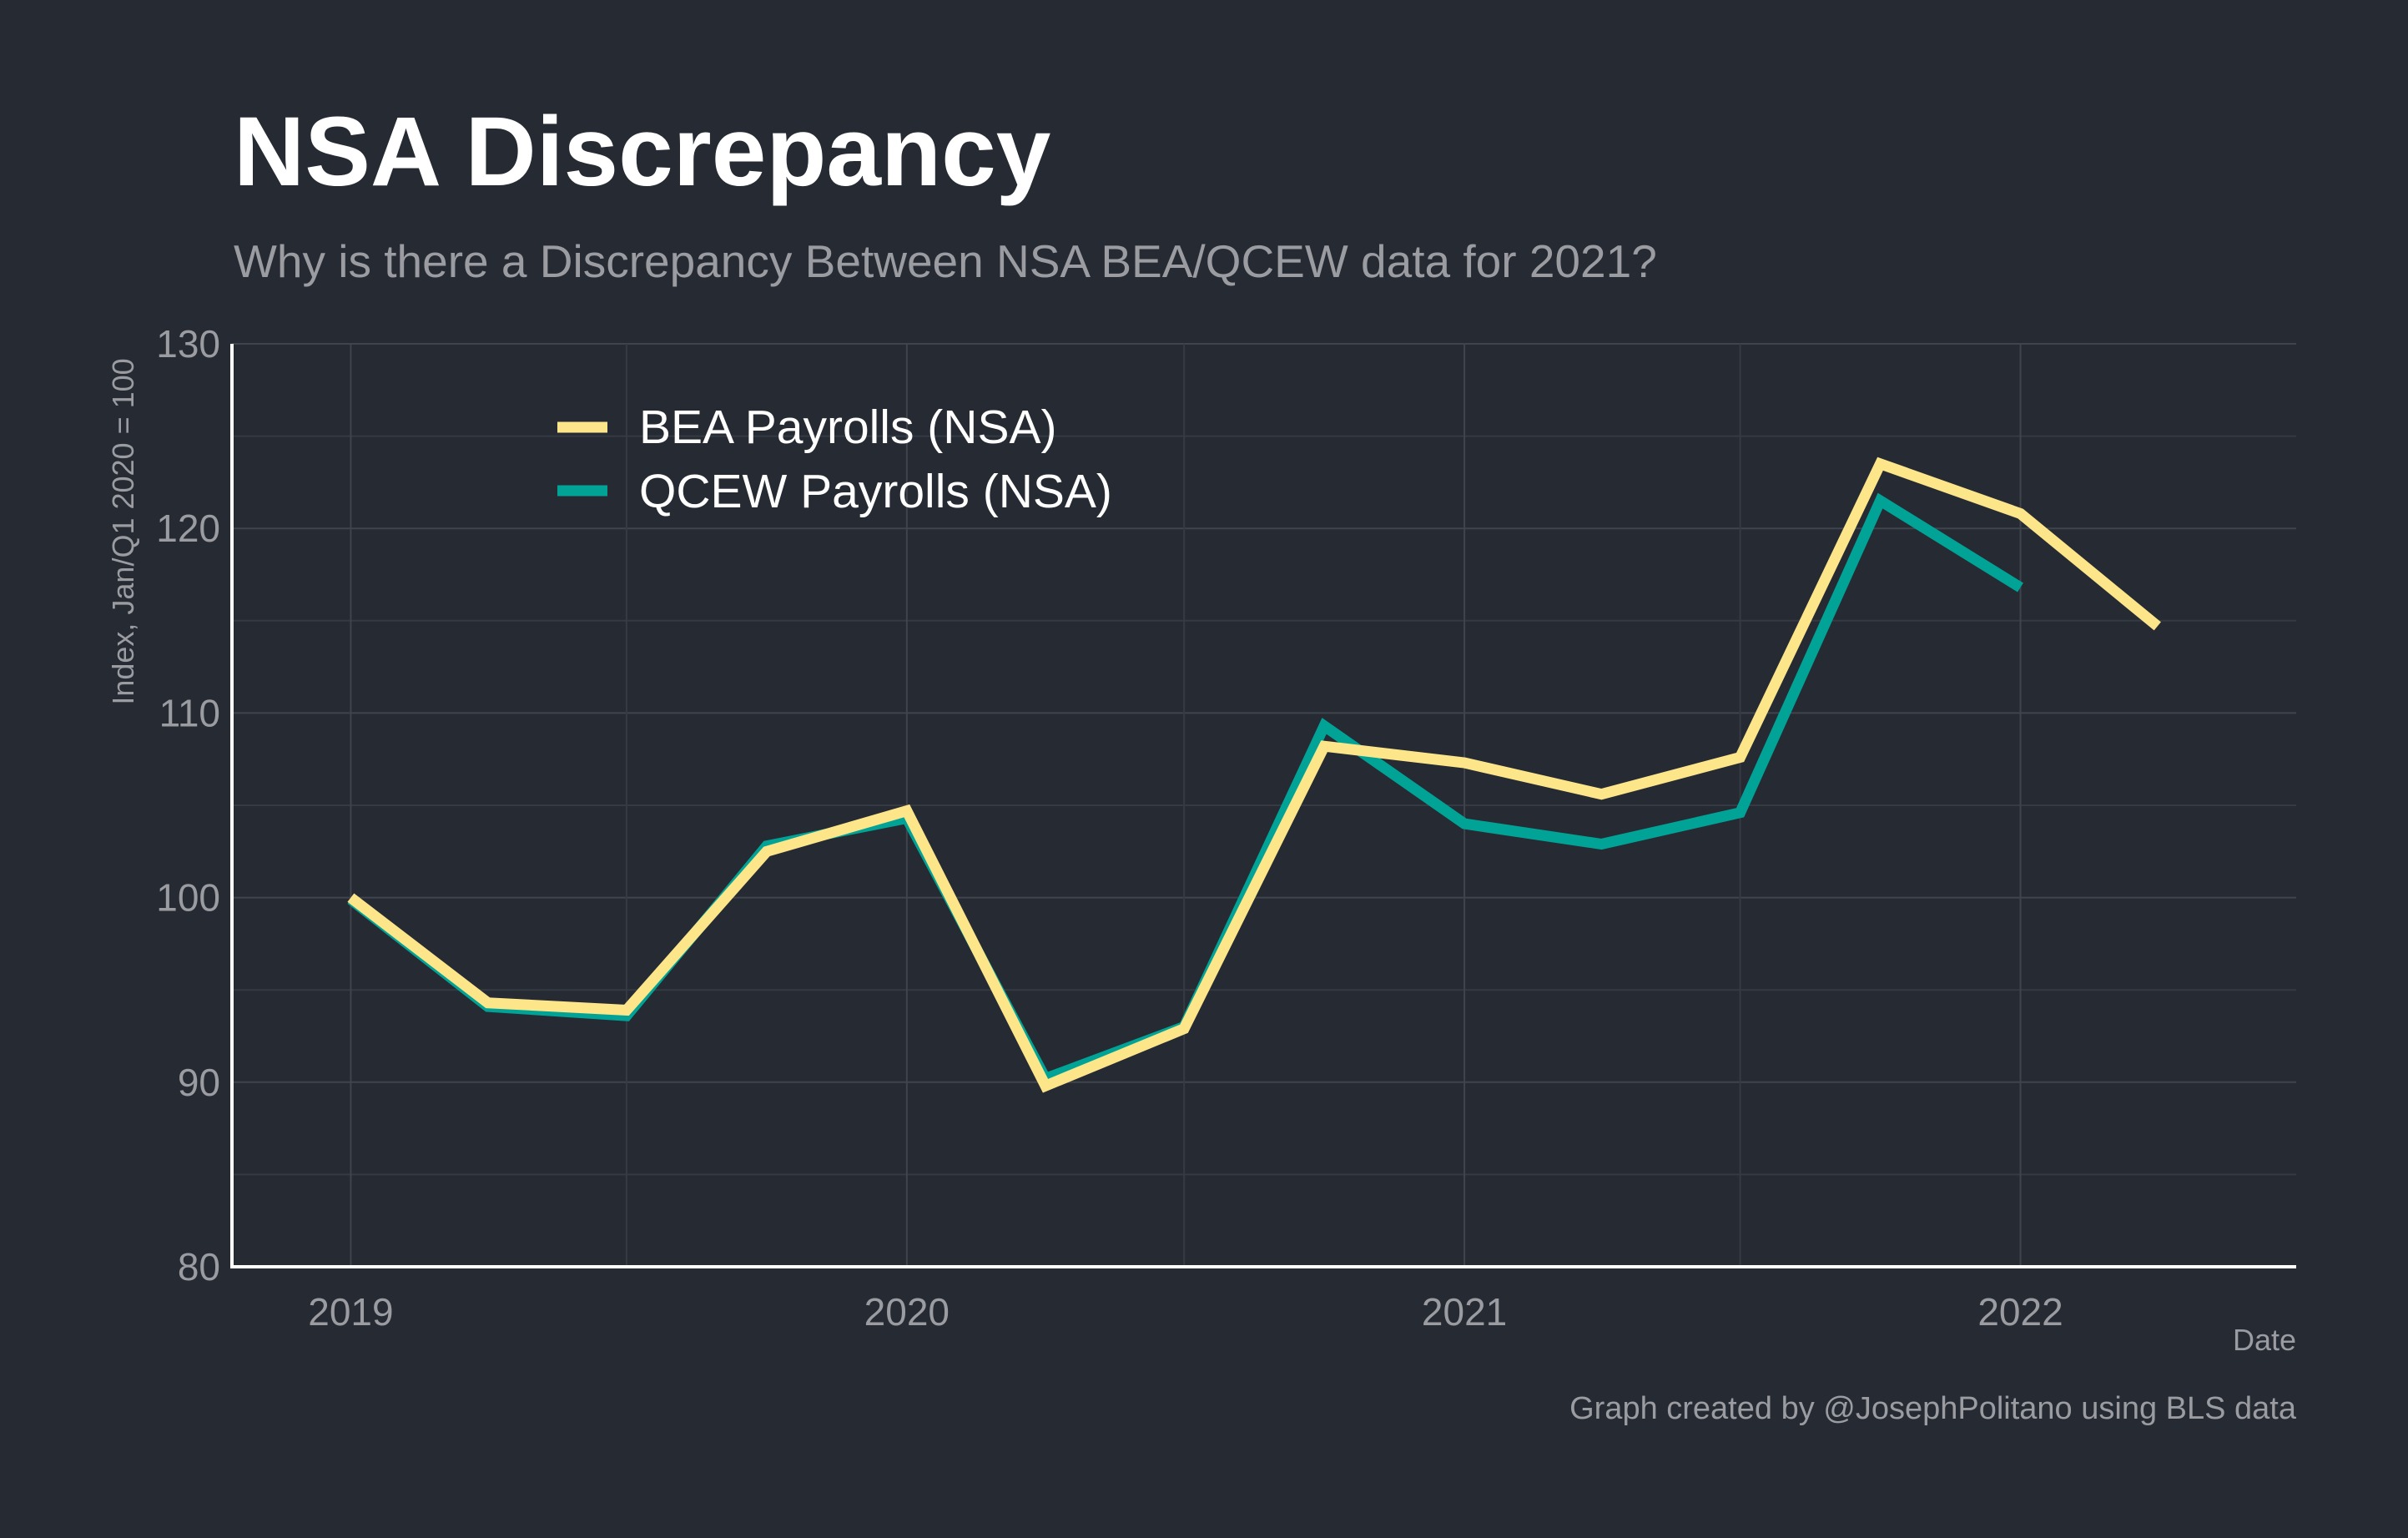 The width and height of the screenshot is (2408, 1538). I want to click on y-tick-labels: 80 90 100 110 120 130, so click(188, 805).